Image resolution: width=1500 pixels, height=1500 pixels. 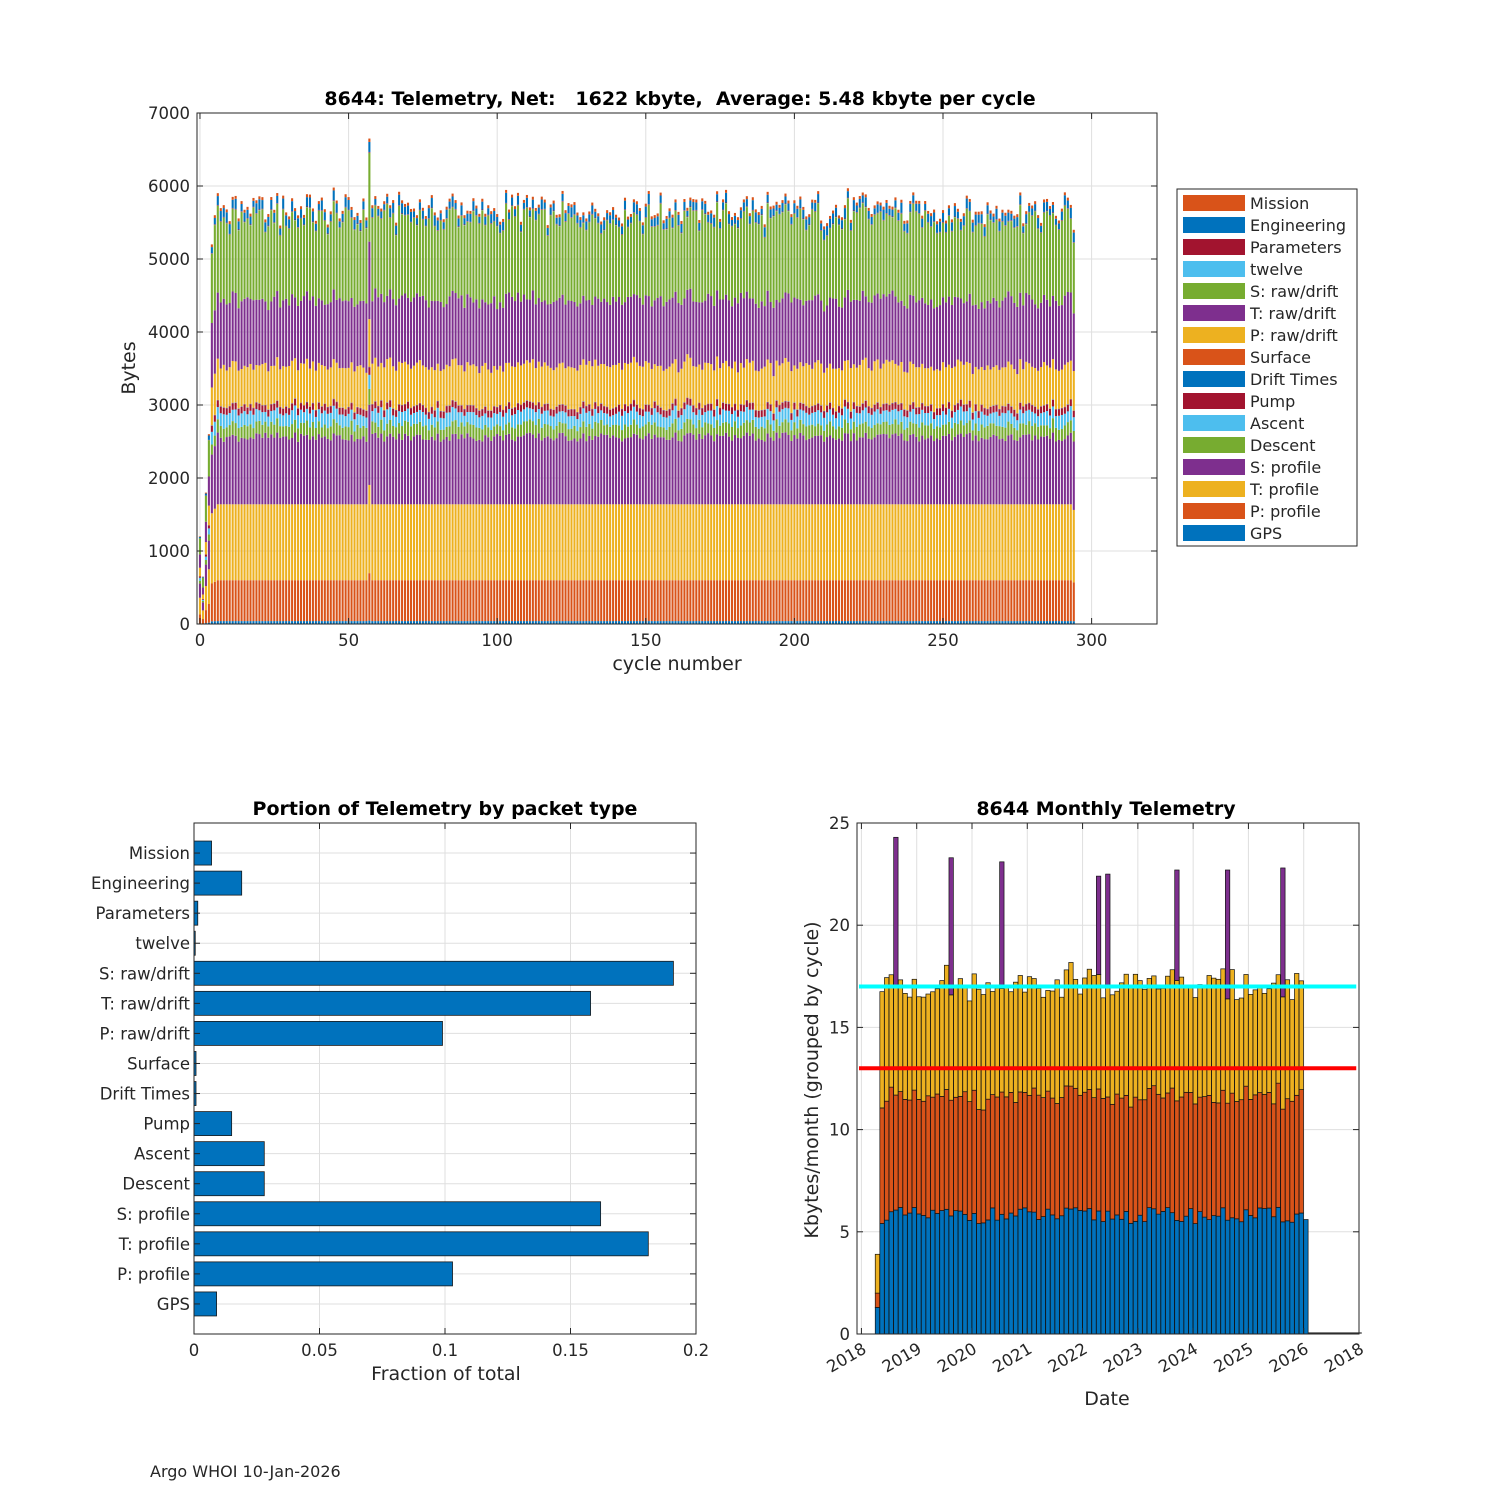 What do you see at coordinates (1294, 379) in the screenshot?
I see `legend-label: Drift Times` at bounding box center [1294, 379].